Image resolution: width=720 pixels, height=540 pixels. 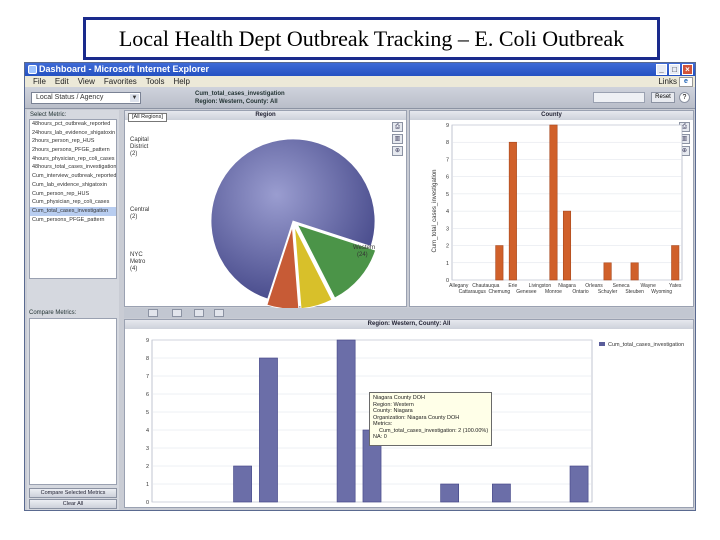 What do you see at coordinates (667, 81) in the screenshot?
I see `links-toolbar: Links` at bounding box center [667, 81].